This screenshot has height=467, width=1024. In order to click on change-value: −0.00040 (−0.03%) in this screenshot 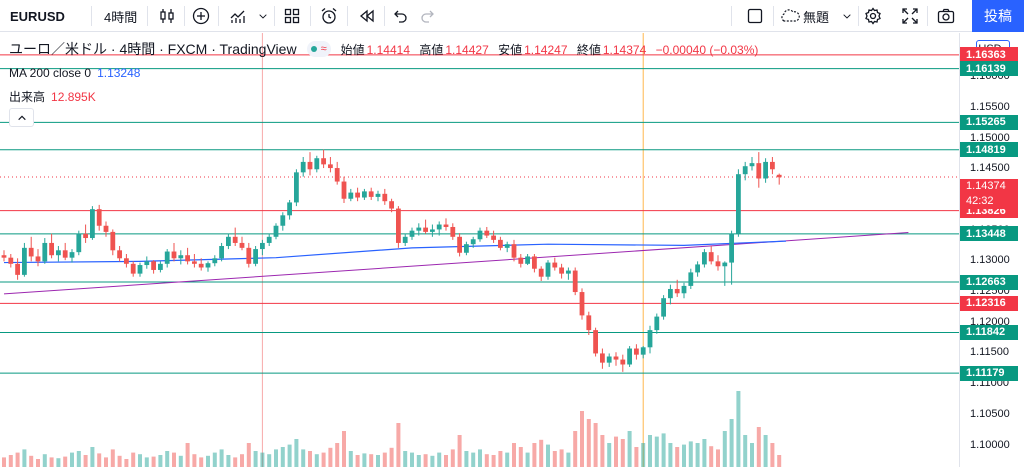, I will do `click(707, 49)`.